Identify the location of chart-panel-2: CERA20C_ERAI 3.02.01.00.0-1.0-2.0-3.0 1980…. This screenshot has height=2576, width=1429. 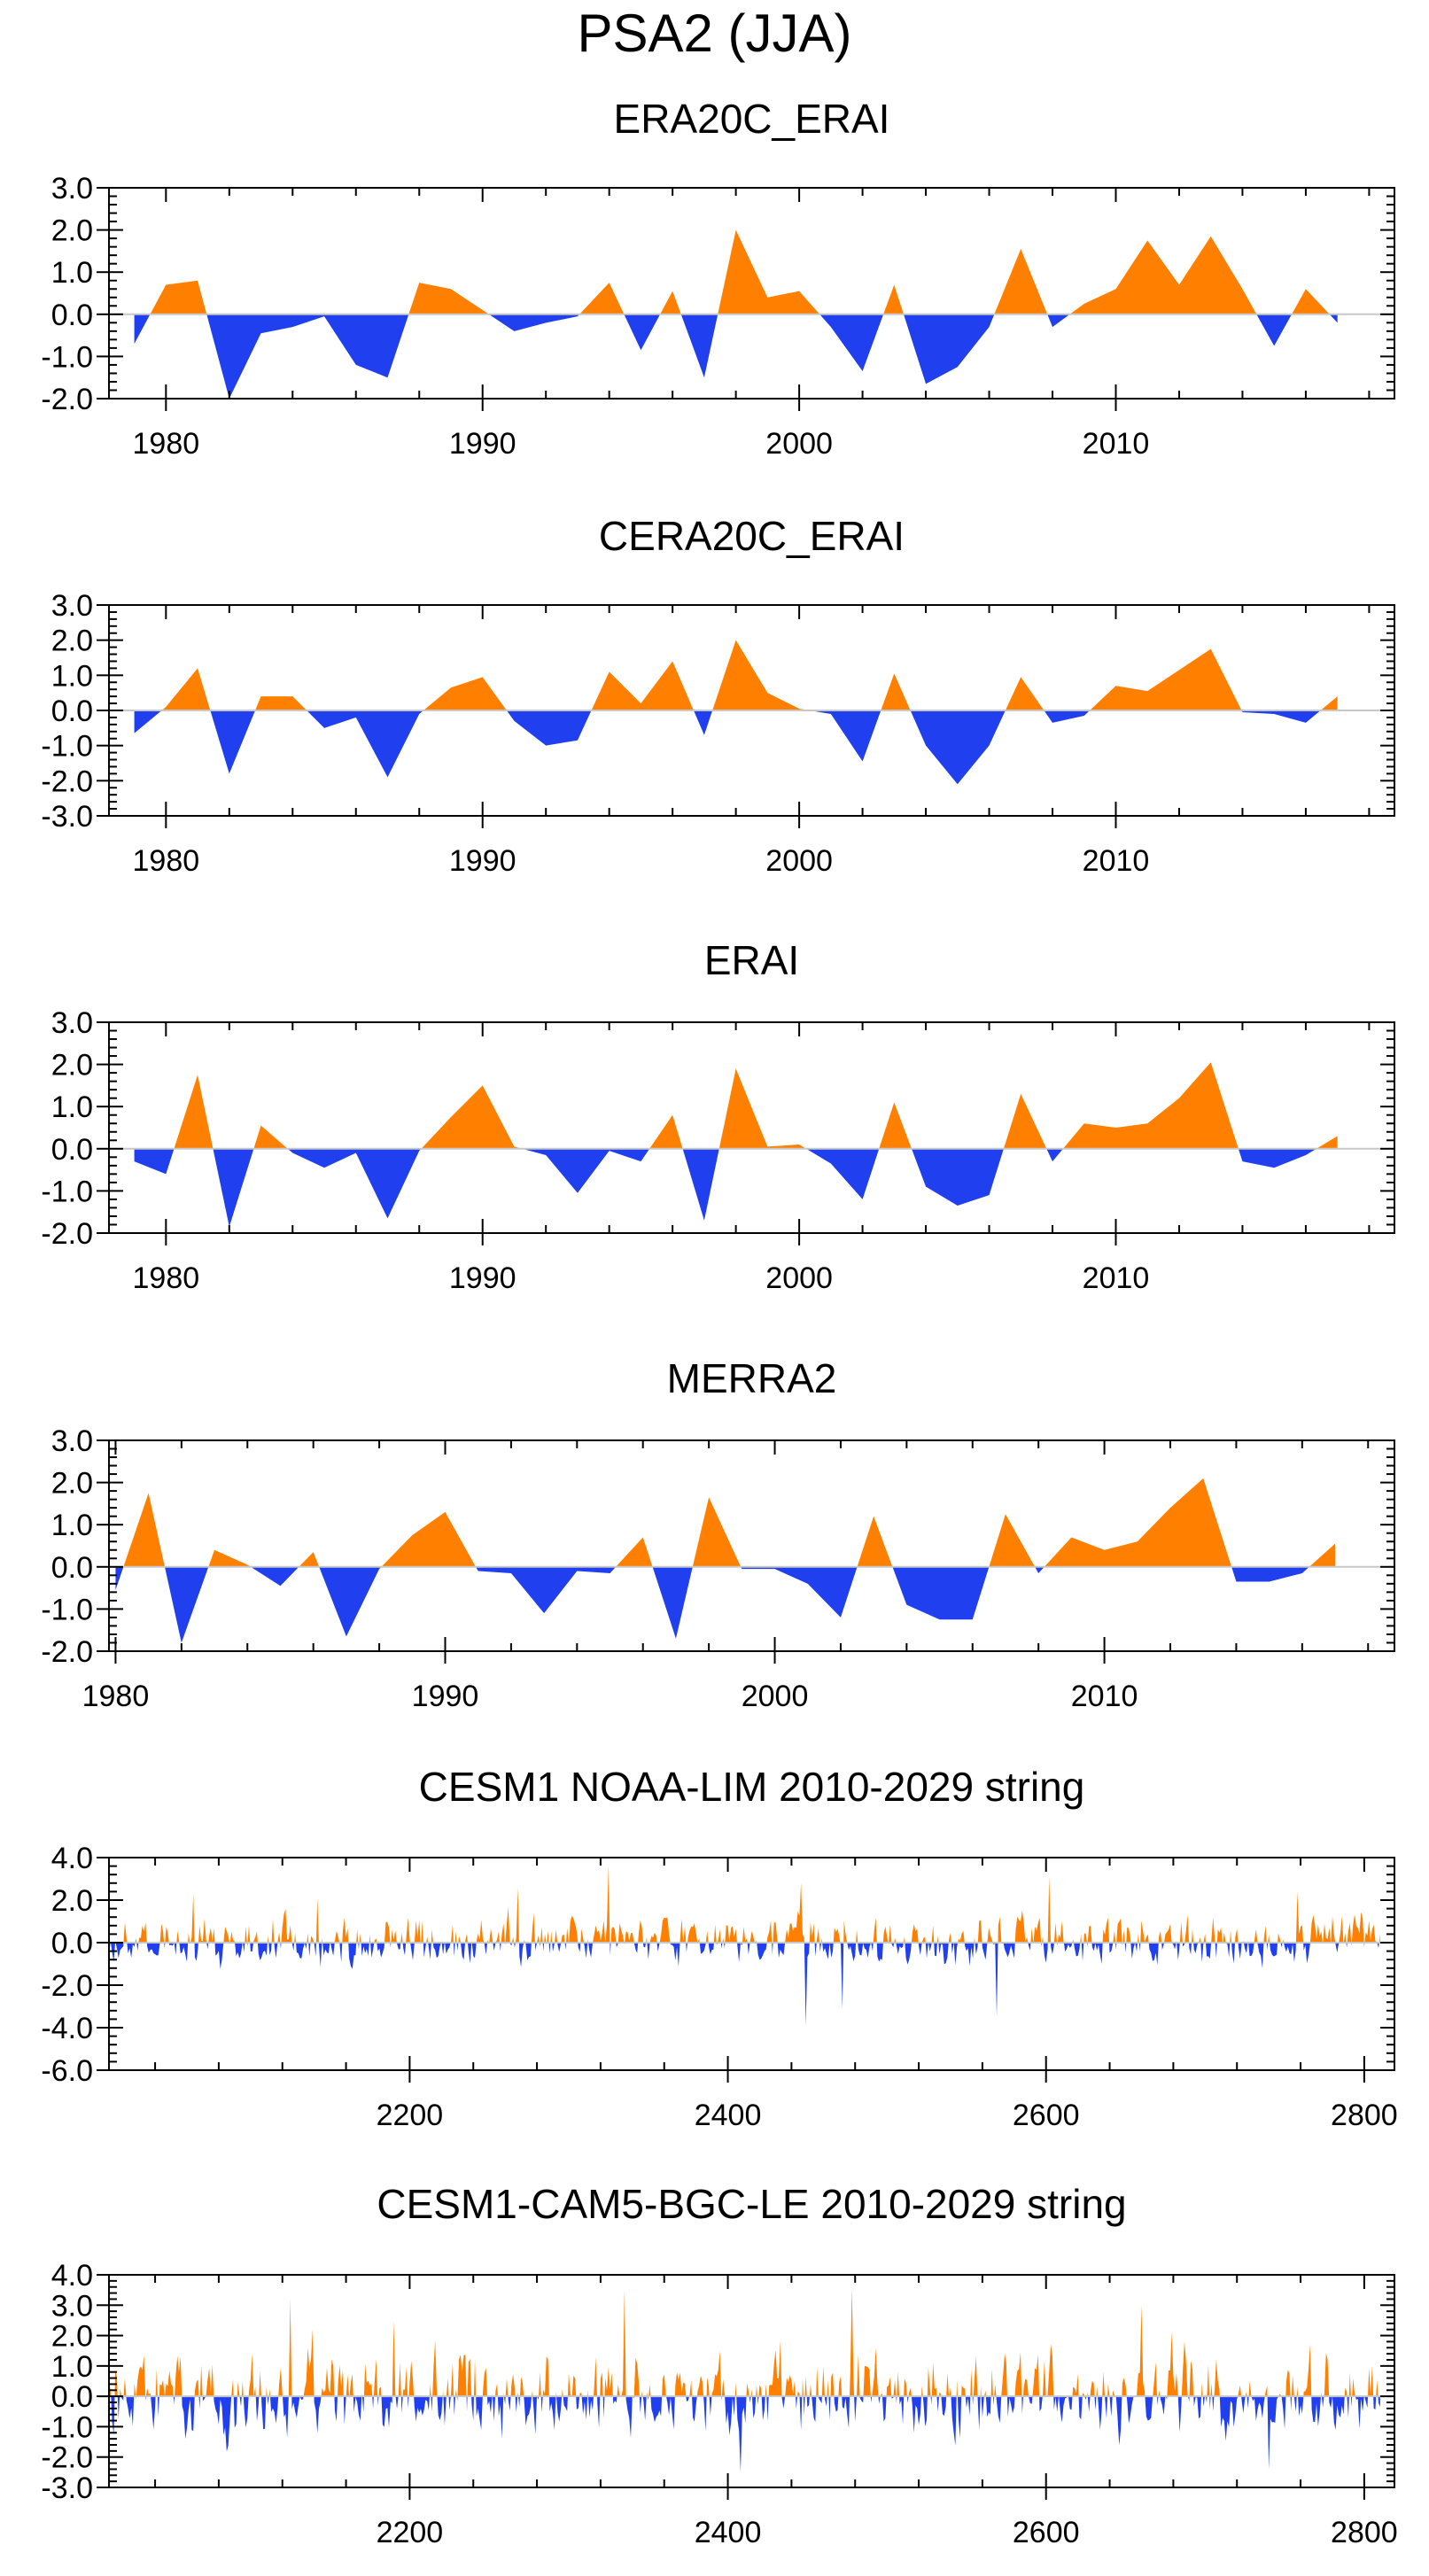
(718, 695).